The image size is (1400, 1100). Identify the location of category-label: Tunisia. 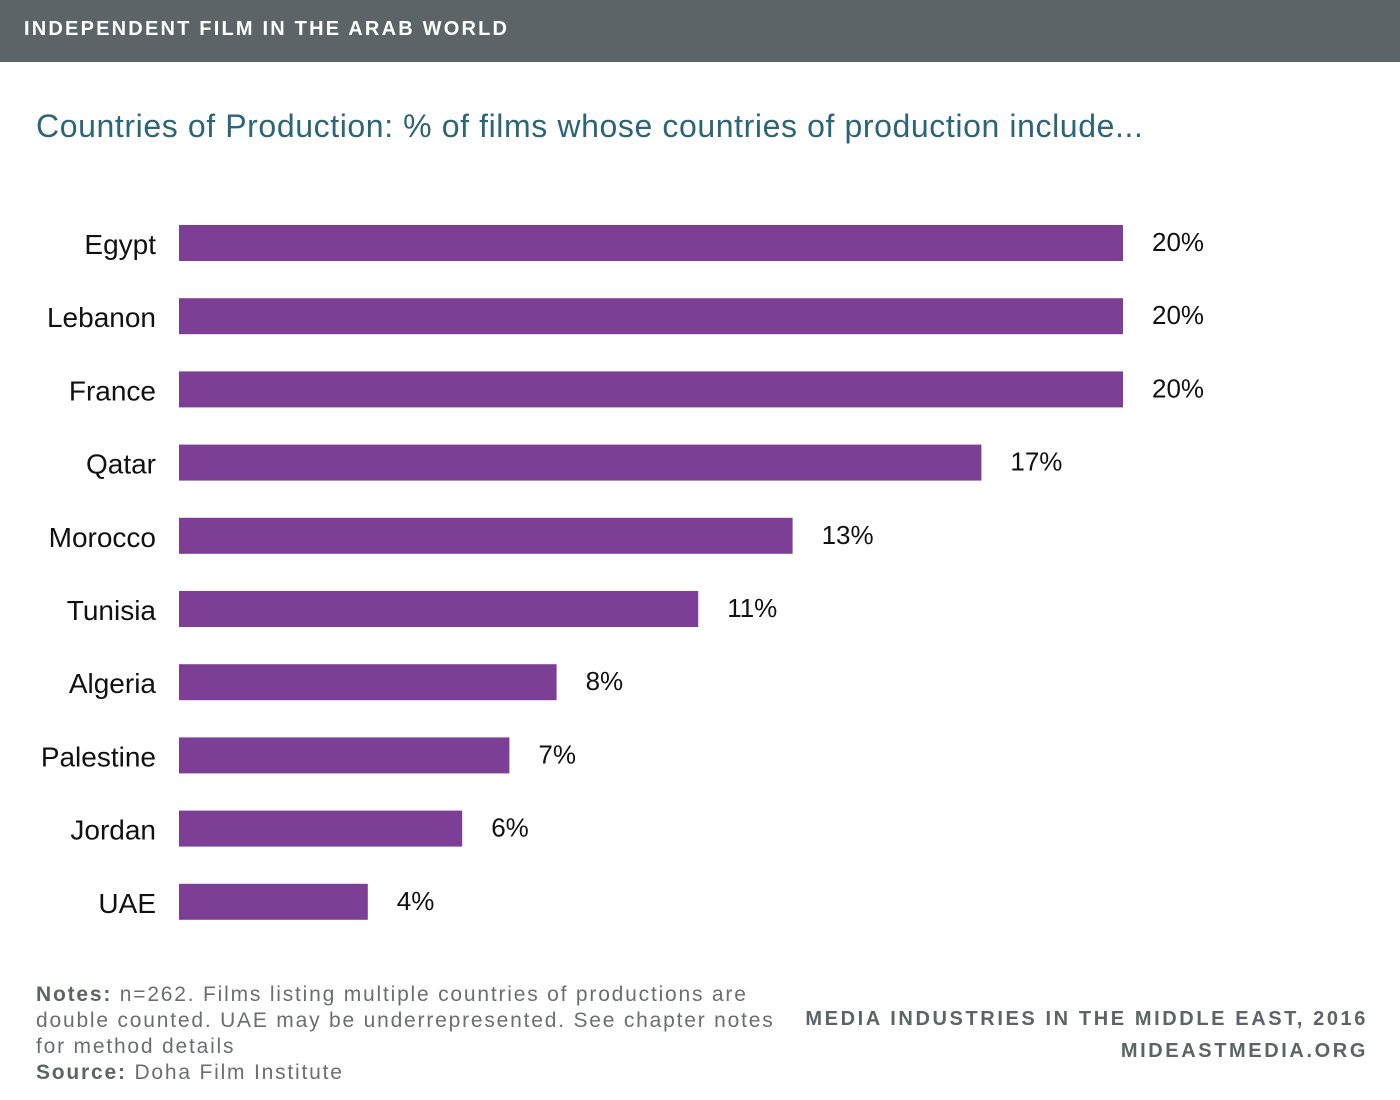
(112, 610).